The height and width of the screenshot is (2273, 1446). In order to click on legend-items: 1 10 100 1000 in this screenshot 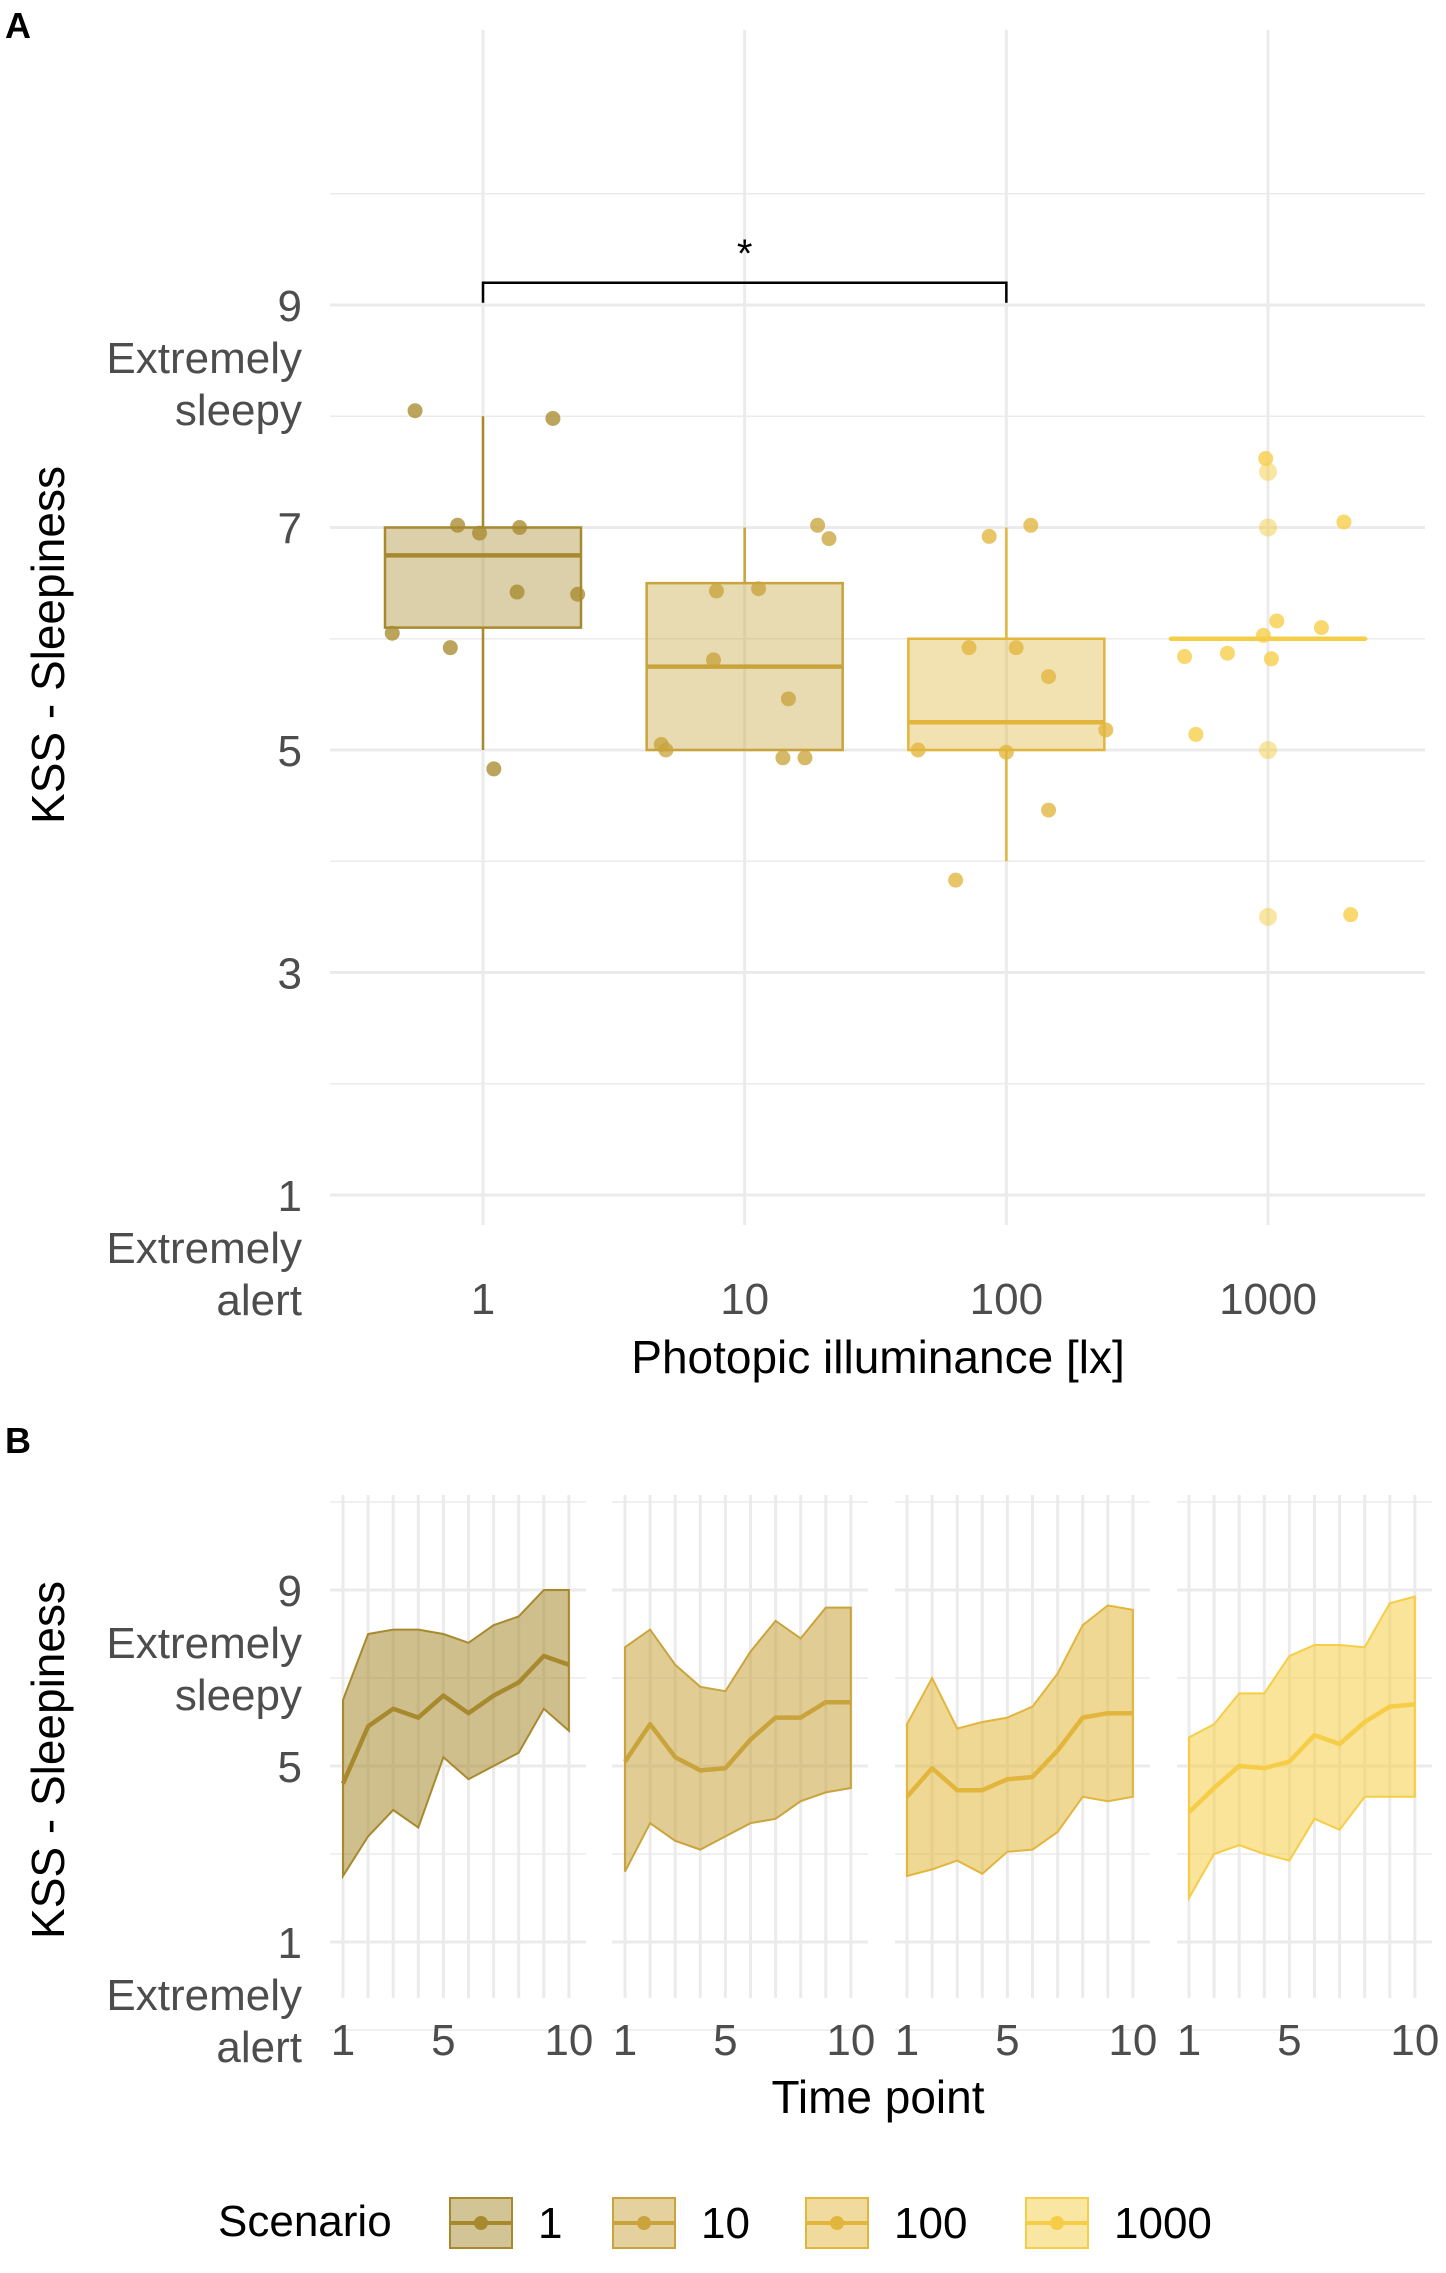, I will do `click(830, 2223)`.